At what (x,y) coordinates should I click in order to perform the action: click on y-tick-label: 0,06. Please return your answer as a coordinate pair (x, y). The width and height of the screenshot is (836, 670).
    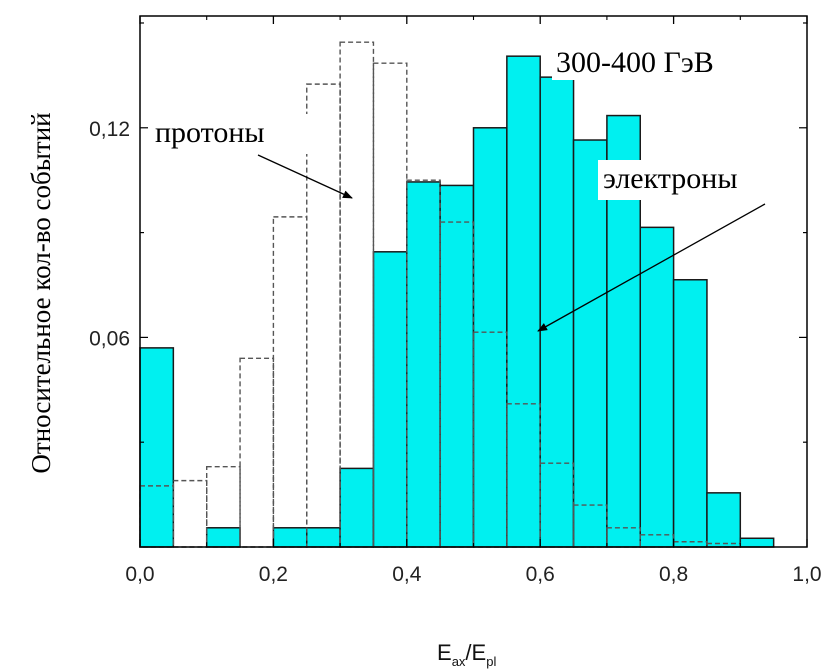
    Looking at the image, I should click on (109, 338).